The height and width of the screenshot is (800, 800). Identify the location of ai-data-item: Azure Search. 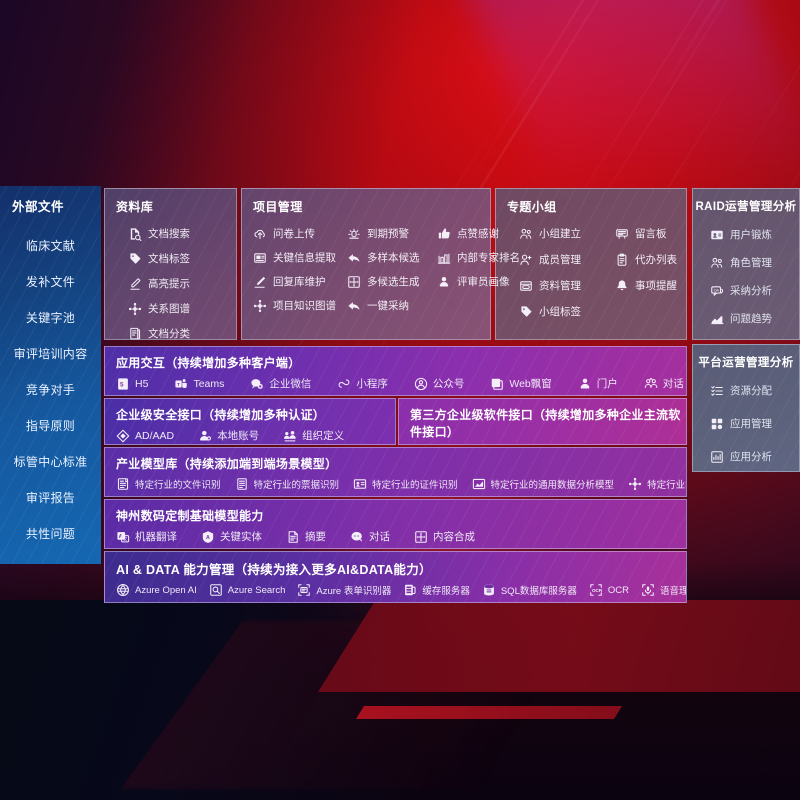
(247, 590).